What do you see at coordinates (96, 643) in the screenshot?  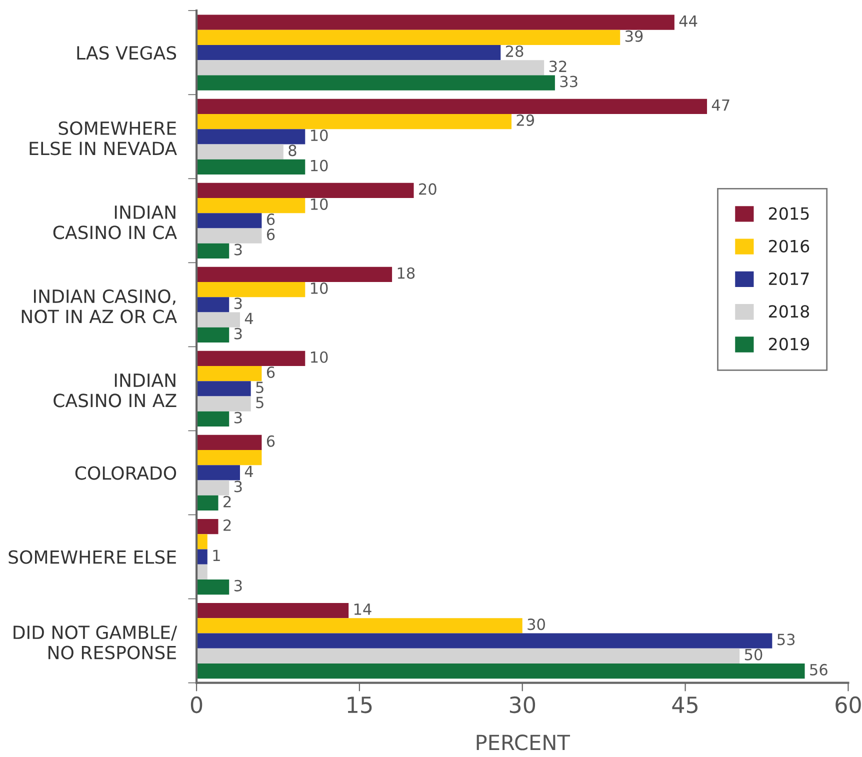 I see `y-tick-label: DID NOT GAMBLE/ NO RESPONSE` at bounding box center [96, 643].